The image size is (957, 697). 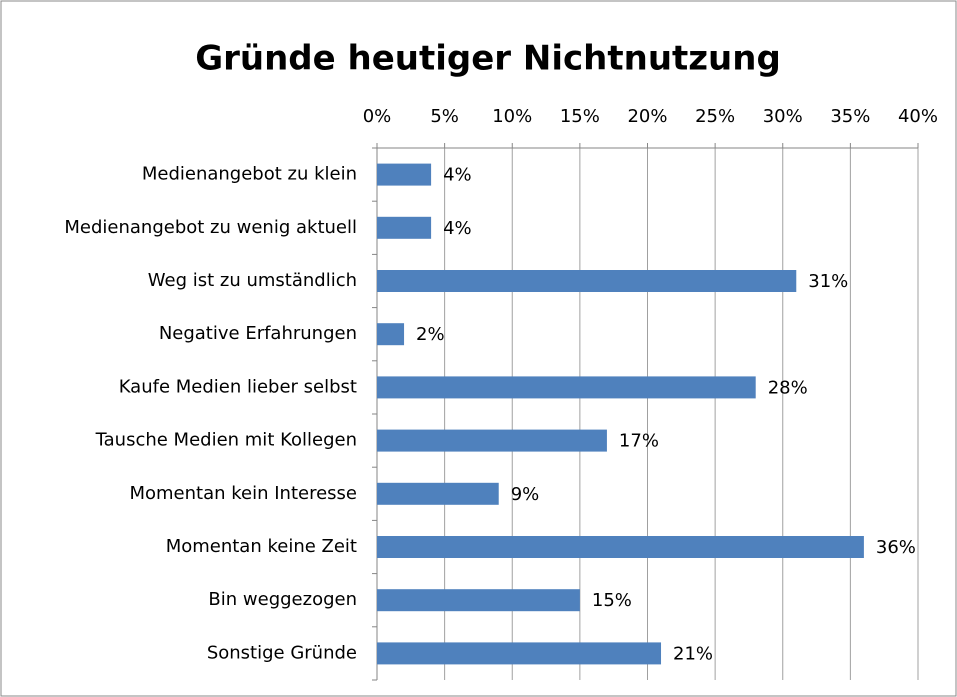 What do you see at coordinates (238, 386) in the screenshot?
I see `y-tick-label: Kaufe Medien lieber selbst` at bounding box center [238, 386].